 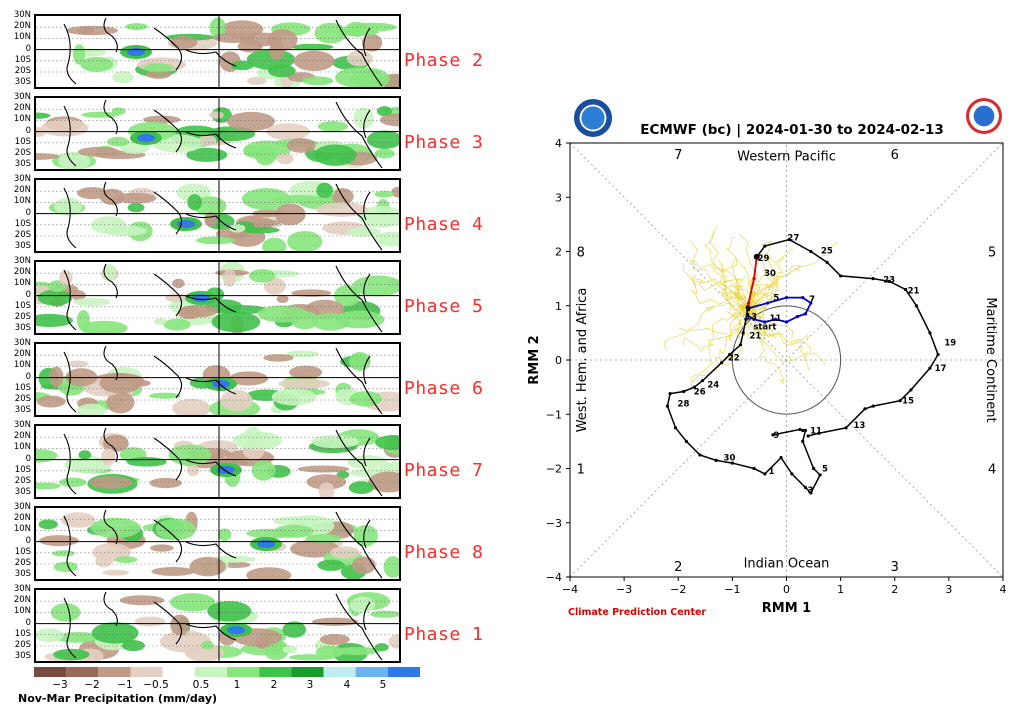 What do you see at coordinates (732, 589) in the screenshot?
I see `x-tick-label: −1` at bounding box center [732, 589].